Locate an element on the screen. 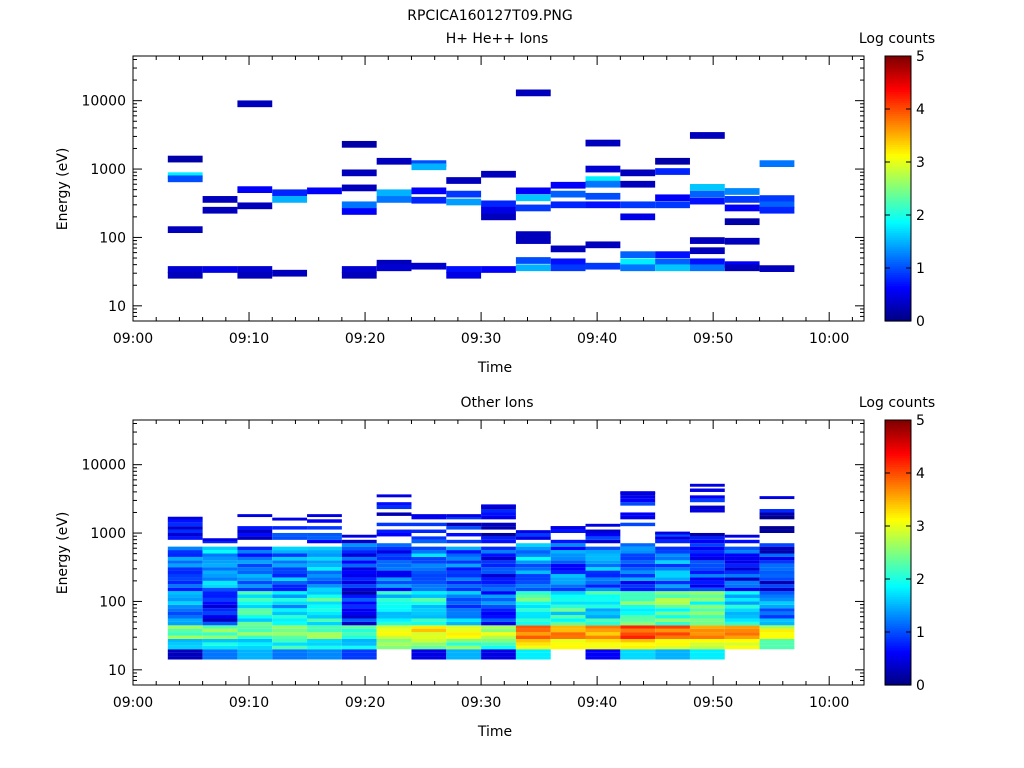 The image size is (1024, 768). panel-2-x-tick-label: 09:00 is located at coordinates (133, 703).